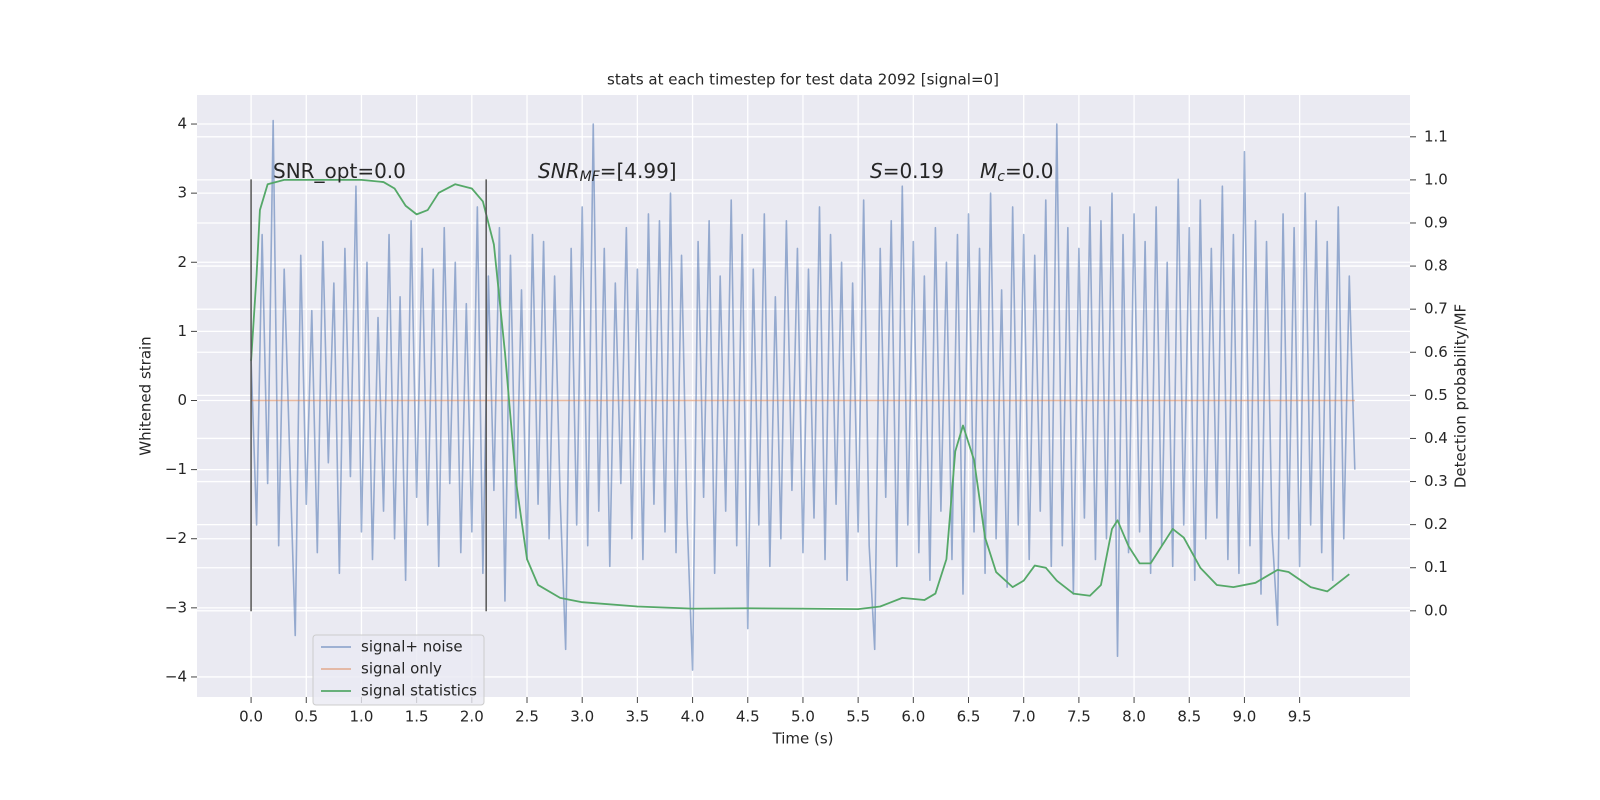 The width and height of the screenshot is (1600, 800). Describe the element at coordinates (419, 691) in the screenshot. I see `legend-label: signal statistics` at that location.